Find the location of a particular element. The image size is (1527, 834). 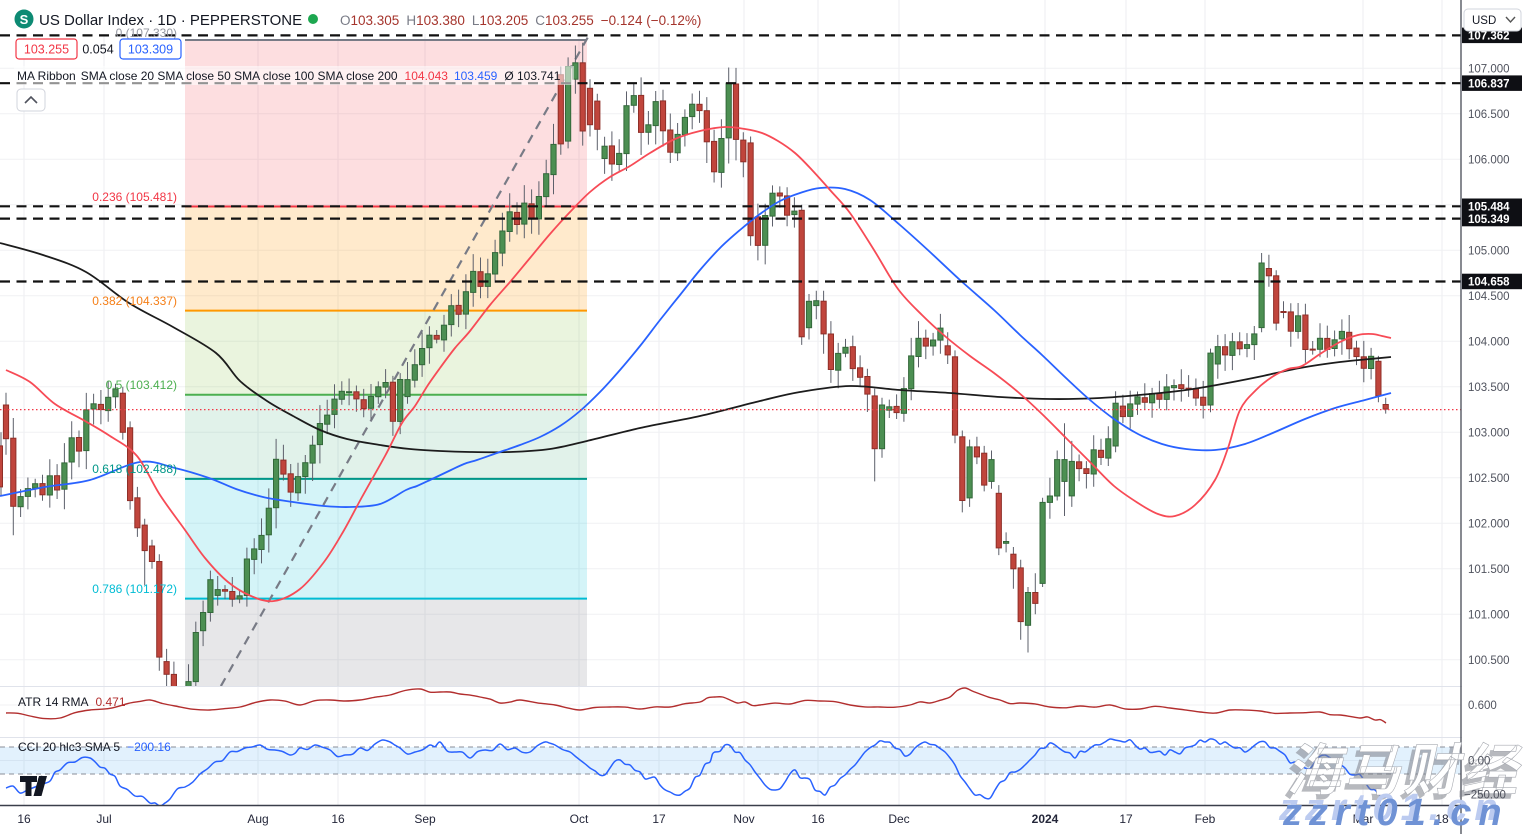

svg-text: 103.500 is located at coordinates (1489, 388).